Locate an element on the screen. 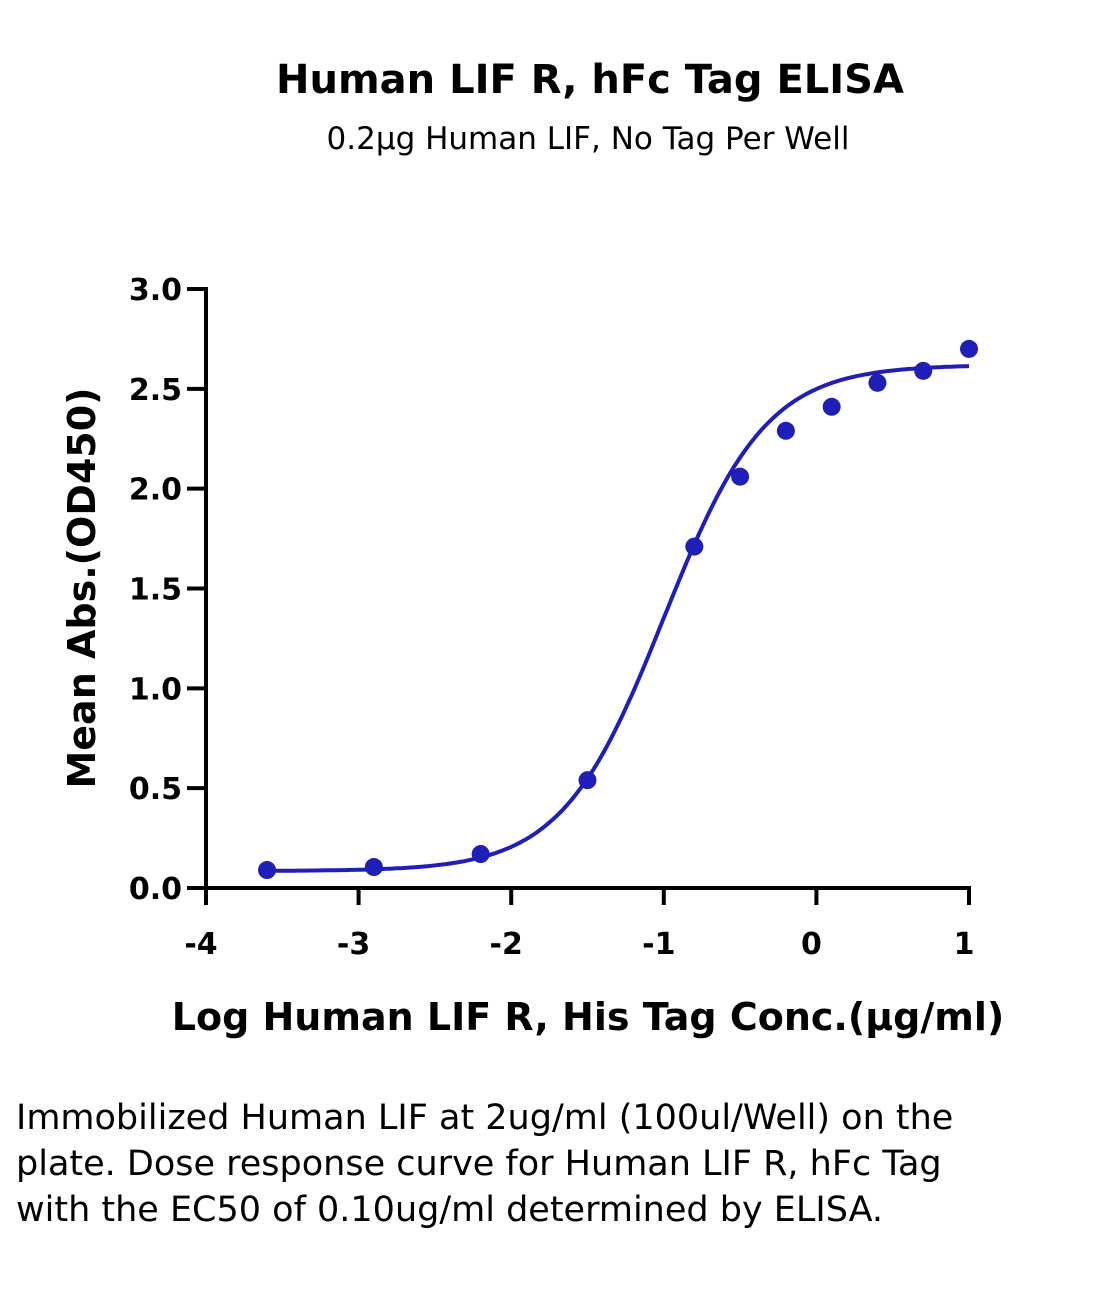 Image resolution: width=1102 pixels, height=1299 pixels. x-tick-label: -4 is located at coordinates (200, 944).